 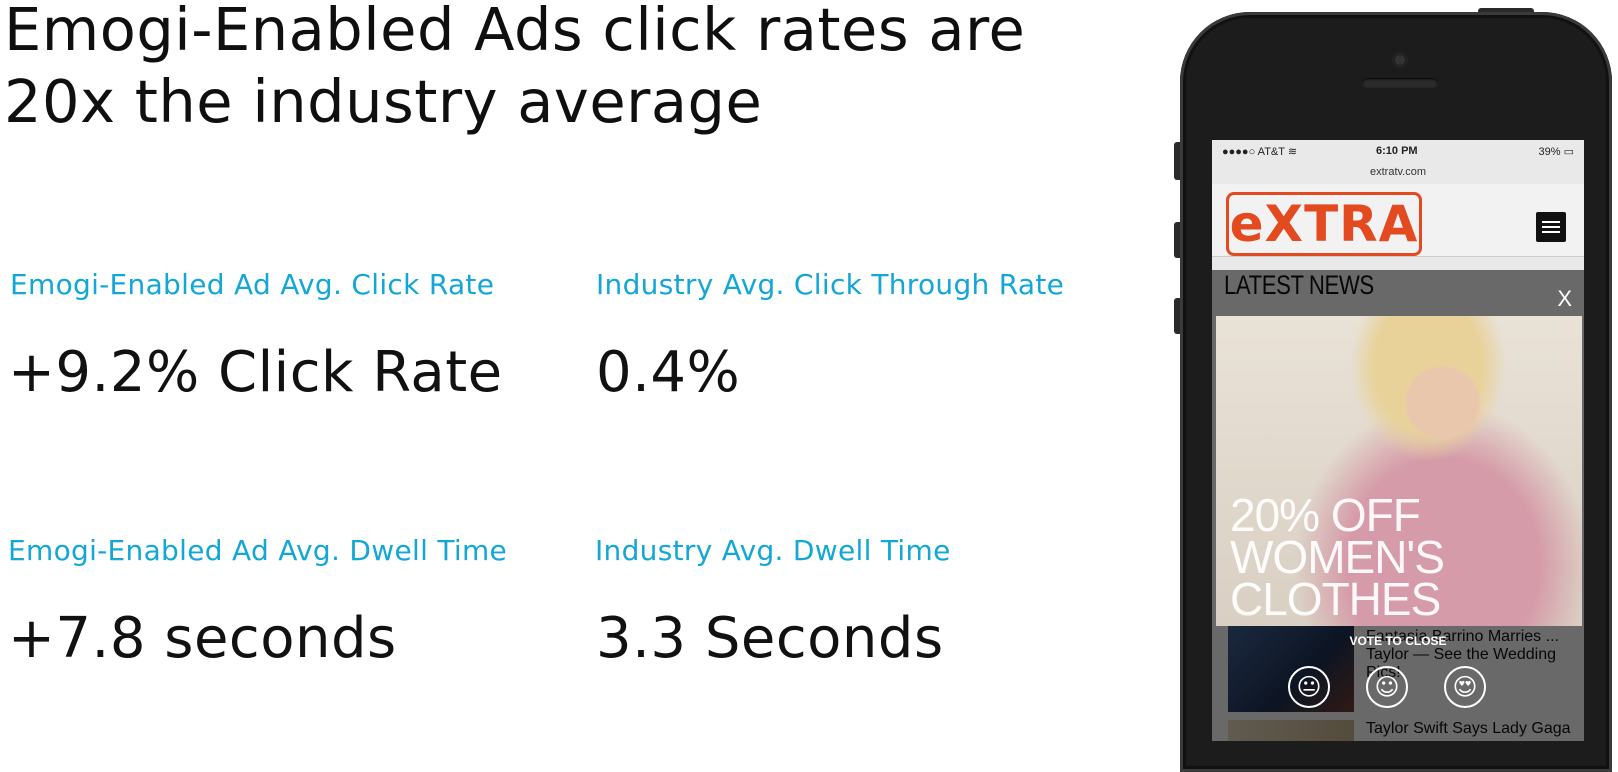 What do you see at coordinates (830, 284) in the screenshot?
I see `industry-ctr-label: Industry Avg. Click Through Rate` at bounding box center [830, 284].